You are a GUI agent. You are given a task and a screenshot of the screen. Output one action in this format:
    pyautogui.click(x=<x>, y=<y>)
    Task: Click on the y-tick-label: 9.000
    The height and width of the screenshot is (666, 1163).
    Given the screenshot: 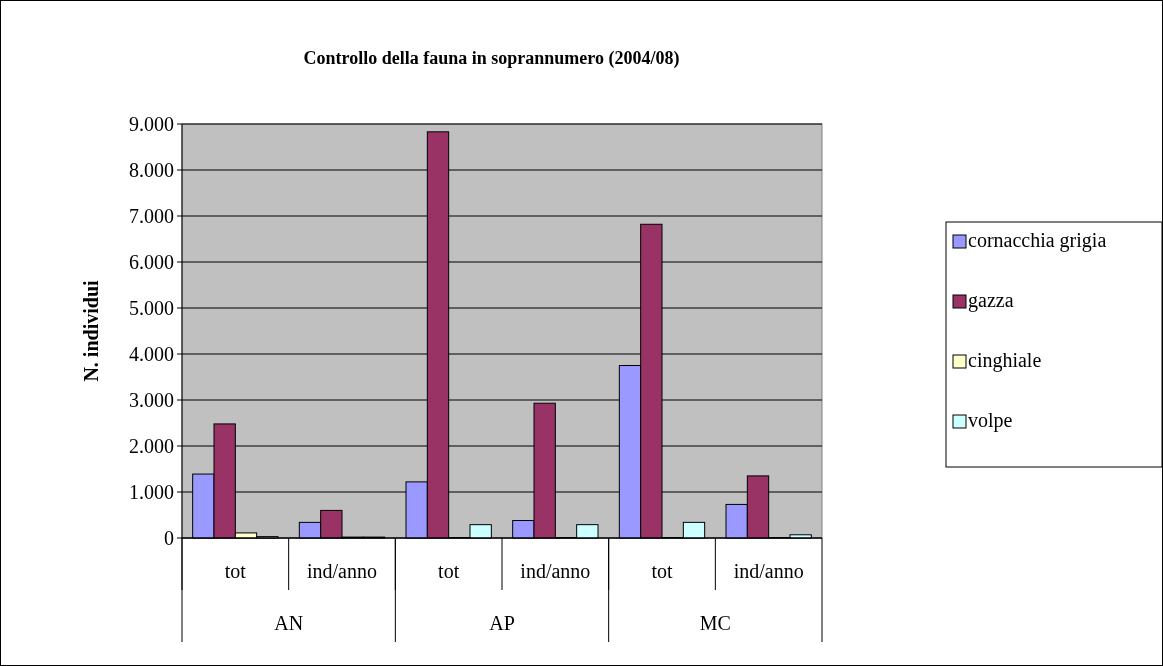 What is the action you would take?
    pyautogui.click(x=151, y=124)
    